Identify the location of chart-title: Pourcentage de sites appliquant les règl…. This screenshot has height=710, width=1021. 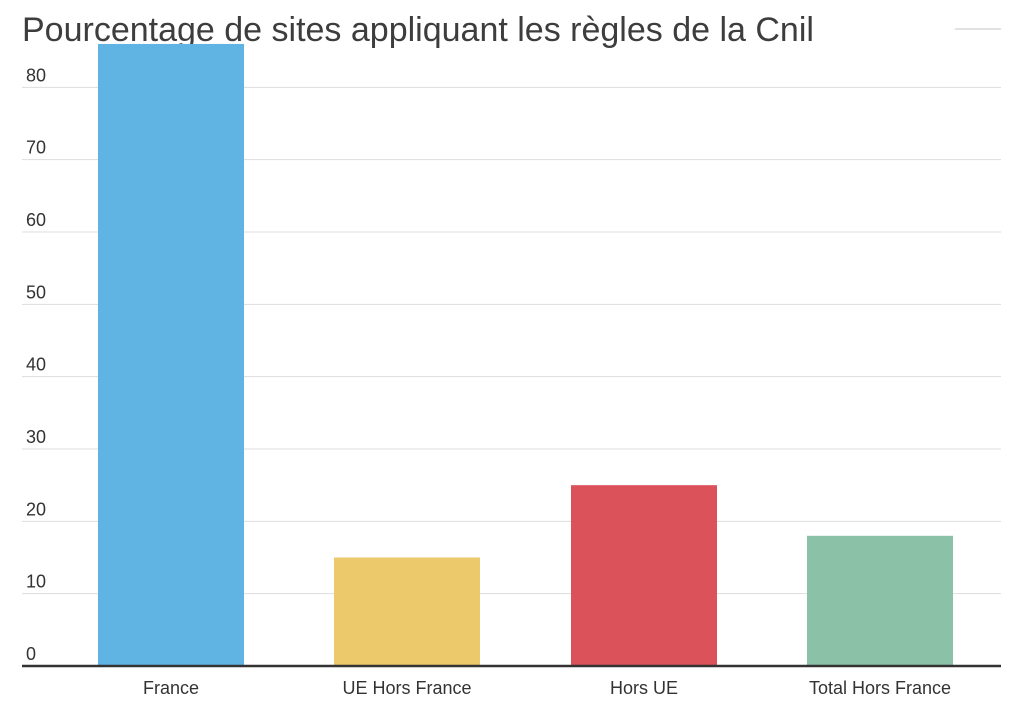
(418, 30).